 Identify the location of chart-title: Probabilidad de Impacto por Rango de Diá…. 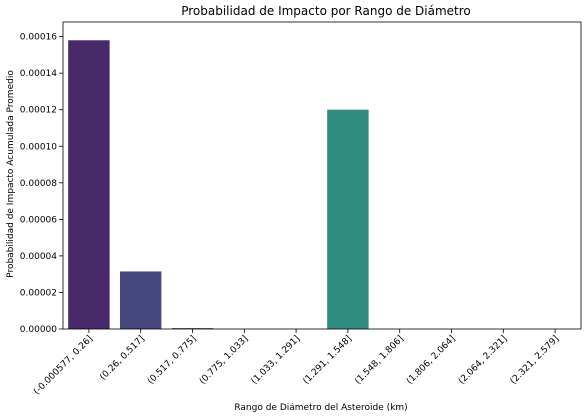
(326, 11).